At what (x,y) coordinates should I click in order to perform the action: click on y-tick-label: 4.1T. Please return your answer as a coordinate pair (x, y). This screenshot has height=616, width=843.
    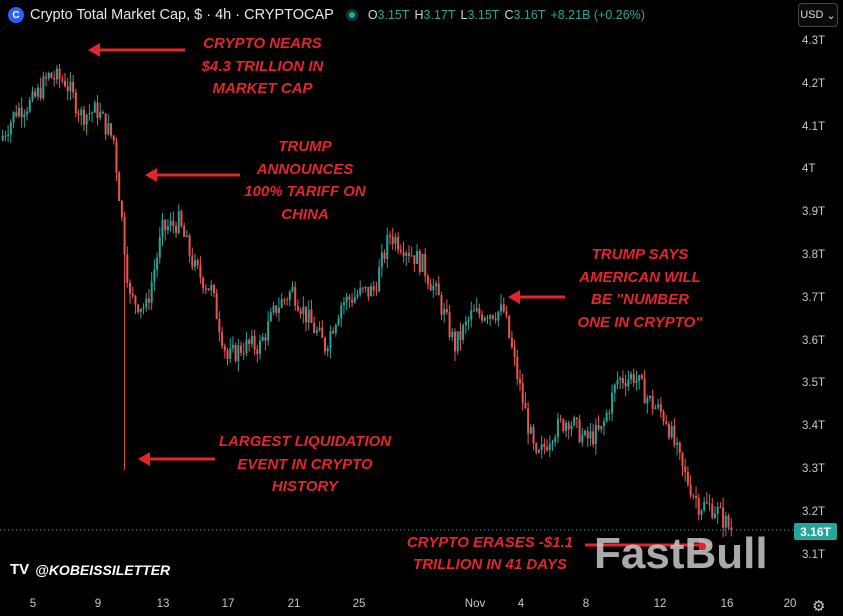
    Looking at the image, I should click on (814, 126).